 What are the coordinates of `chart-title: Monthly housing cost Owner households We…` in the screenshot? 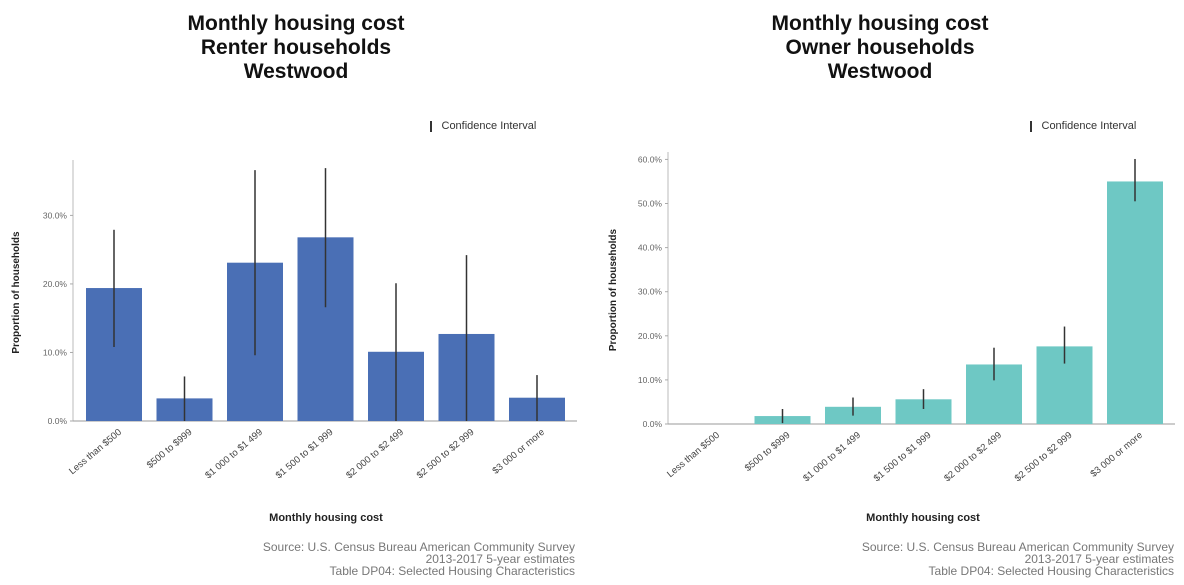 It's located at (880, 48).